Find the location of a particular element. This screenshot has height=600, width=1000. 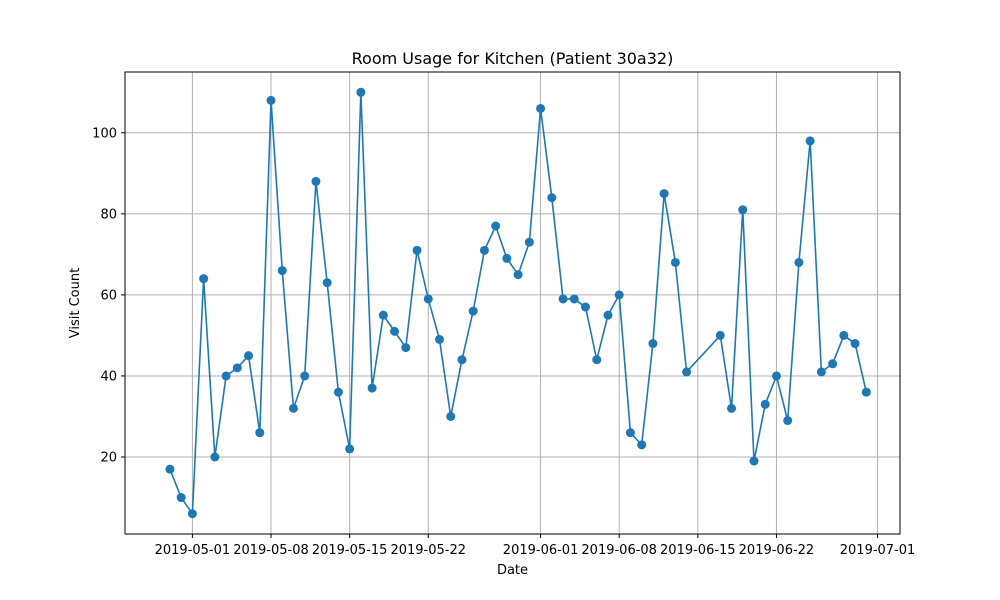

y-axis-ticks: 20 40 60 80 100 is located at coordinates (108, 296).